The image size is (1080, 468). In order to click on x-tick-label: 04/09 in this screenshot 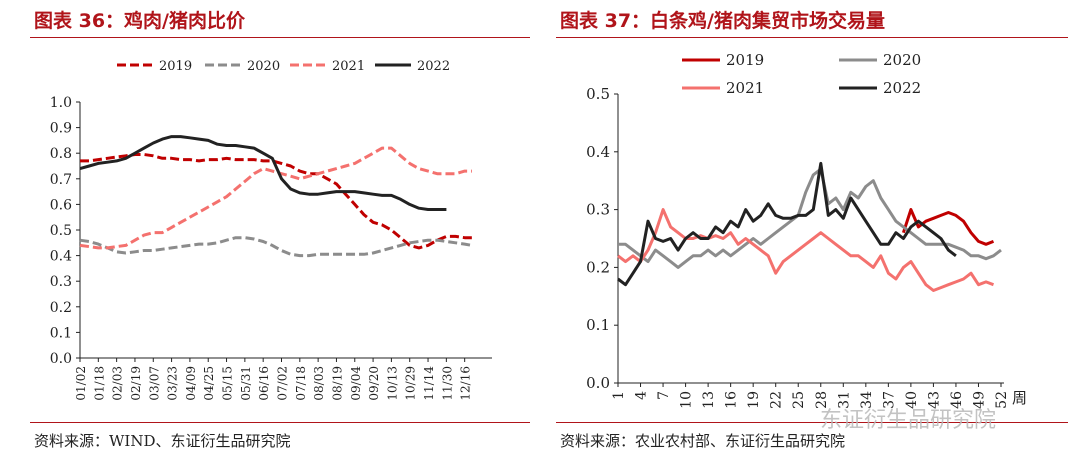, I will do `click(191, 383)`.